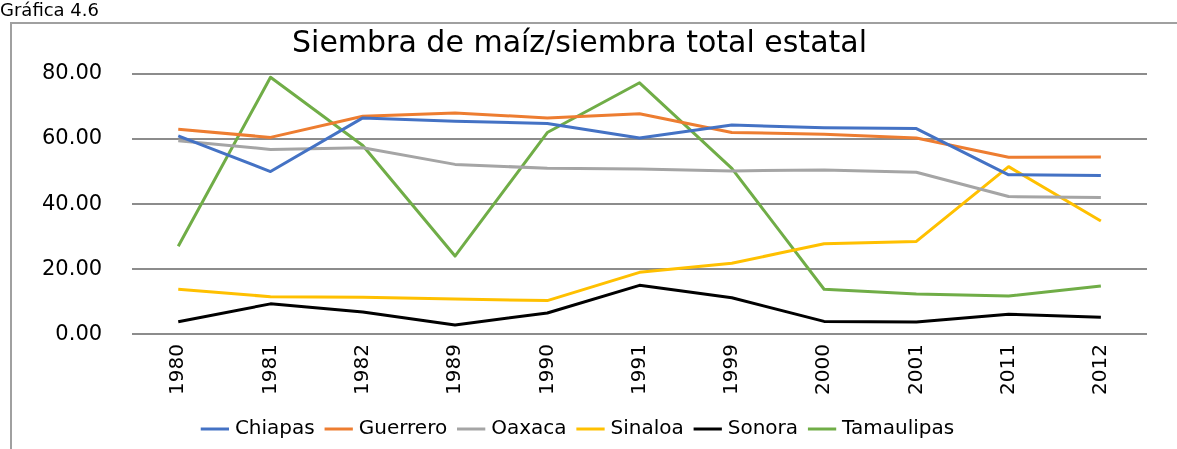  Describe the element at coordinates (898, 427) in the screenshot. I see `legend-label: Tamaulipas` at that location.